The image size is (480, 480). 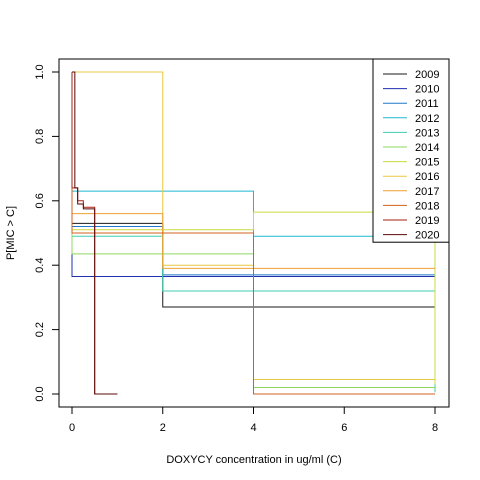 What do you see at coordinates (344, 428) in the screenshot?
I see `x-tick-label: 6` at bounding box center [344, 428].